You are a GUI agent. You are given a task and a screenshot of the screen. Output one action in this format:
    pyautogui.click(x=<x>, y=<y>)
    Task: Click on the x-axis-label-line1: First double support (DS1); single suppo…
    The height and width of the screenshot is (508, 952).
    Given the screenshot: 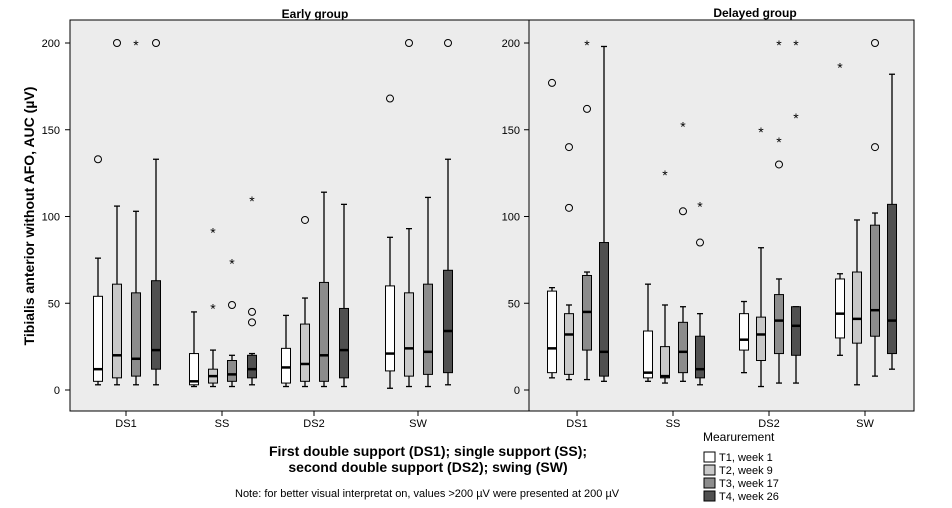 What is the action you would take?
    pyautogui.click(x=428, y=451)
    